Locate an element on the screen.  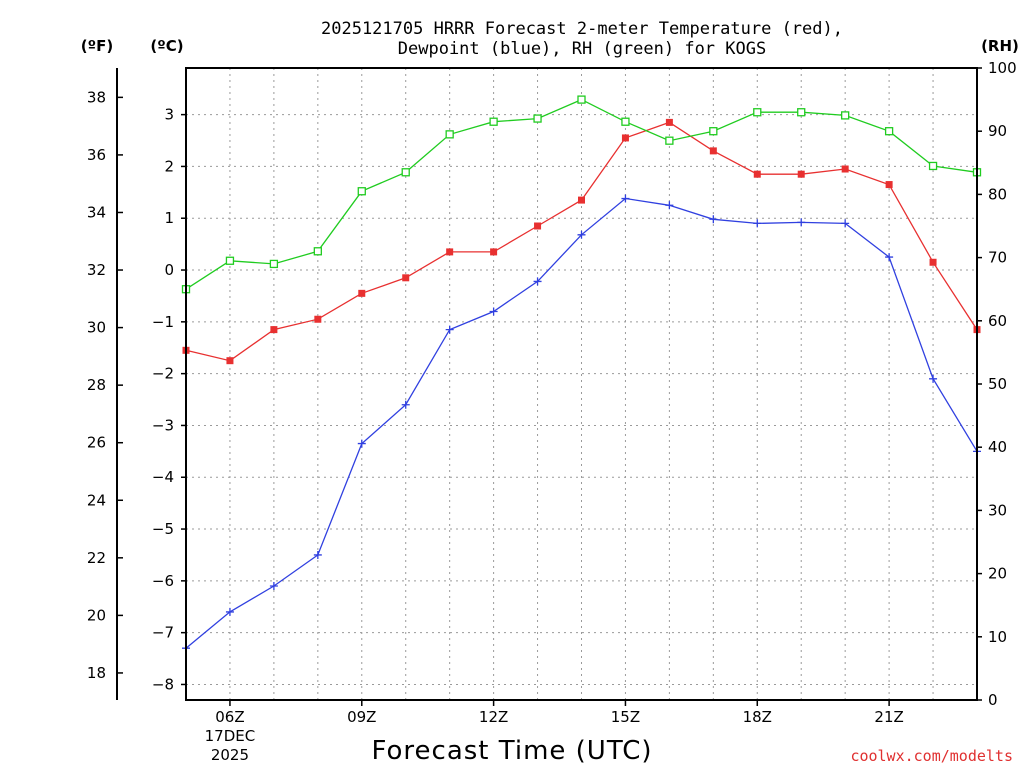
year-label: 2025 is located at coordinates (230, 755).